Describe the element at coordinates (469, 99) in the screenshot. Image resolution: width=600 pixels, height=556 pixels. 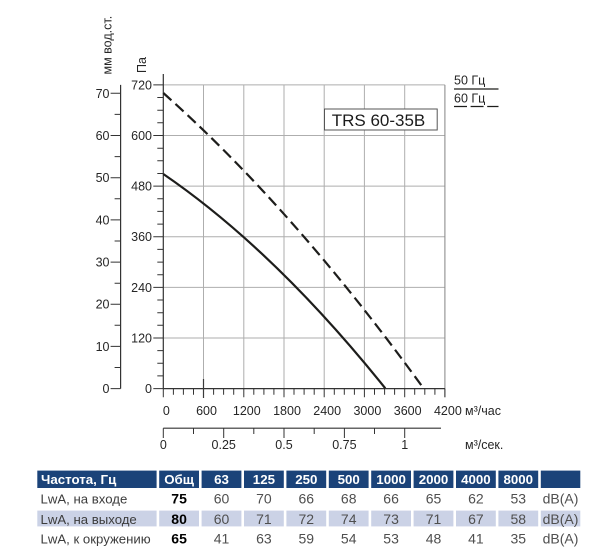
I see `svg-text: 60 Гц` at that location.